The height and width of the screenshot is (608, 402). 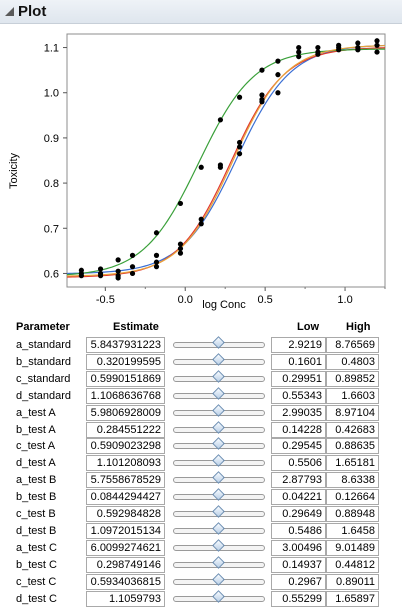 What do you see at coordinates (125, 429) in the screenshot?
I see `estimate-field: 0.284551222` at bounding box center [125, 429].